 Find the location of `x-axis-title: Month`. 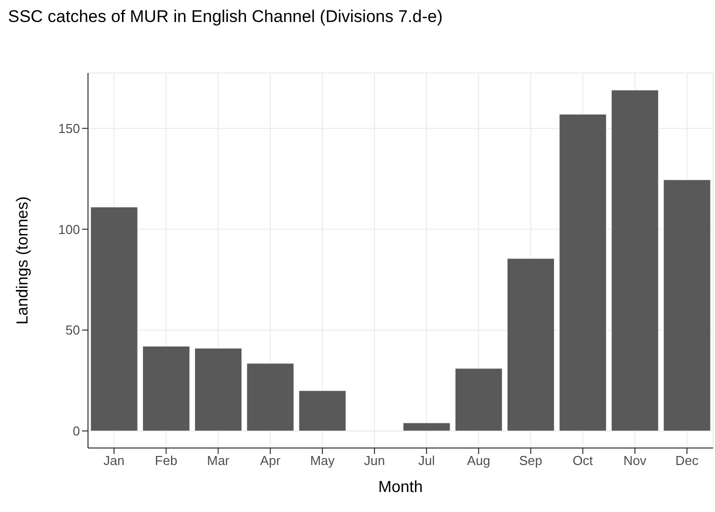

x-axis-title: Month is located at coordinates (400, 487).